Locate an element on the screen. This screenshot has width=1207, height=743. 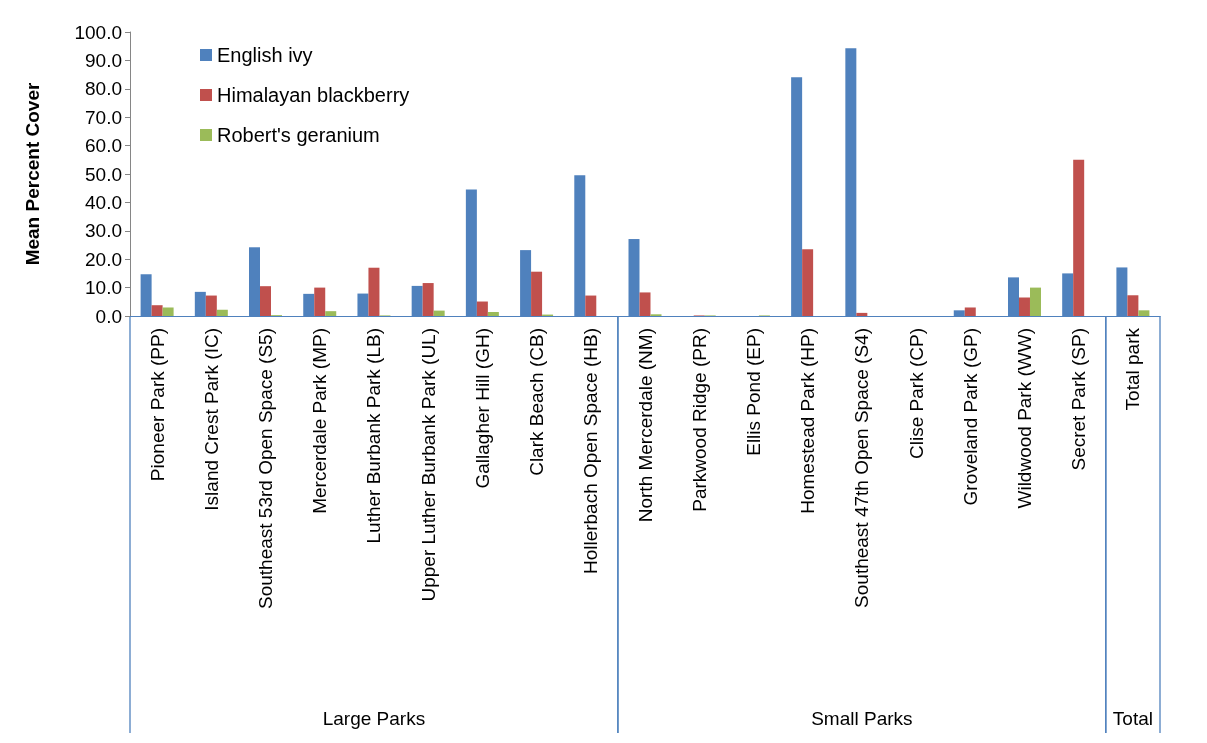
y-tick-label: 30.0 is located at coordinates (103, 231).